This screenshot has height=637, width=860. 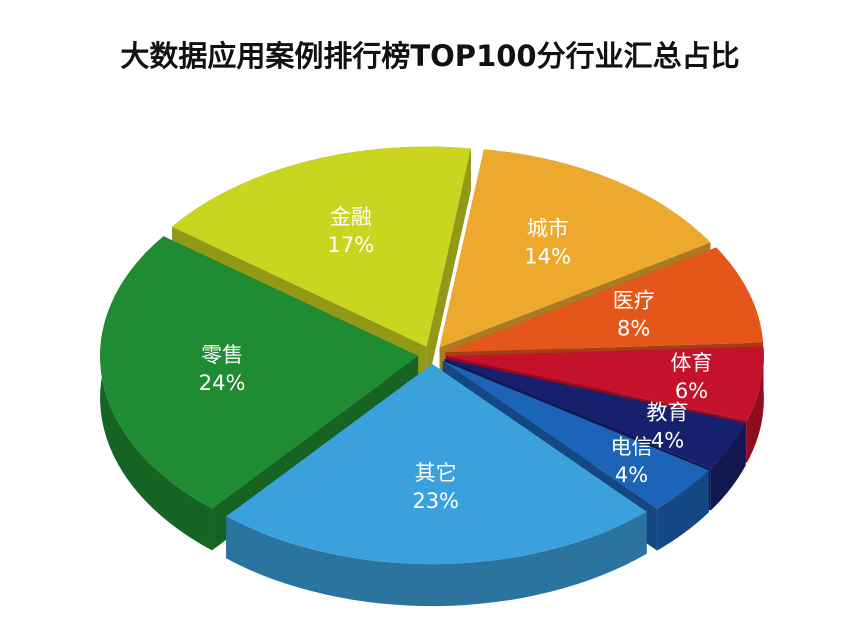 What do you see at coordinates (691, 363) in the screenshot?
I see `slice-label: 体育` at bounding box center [691, 363].